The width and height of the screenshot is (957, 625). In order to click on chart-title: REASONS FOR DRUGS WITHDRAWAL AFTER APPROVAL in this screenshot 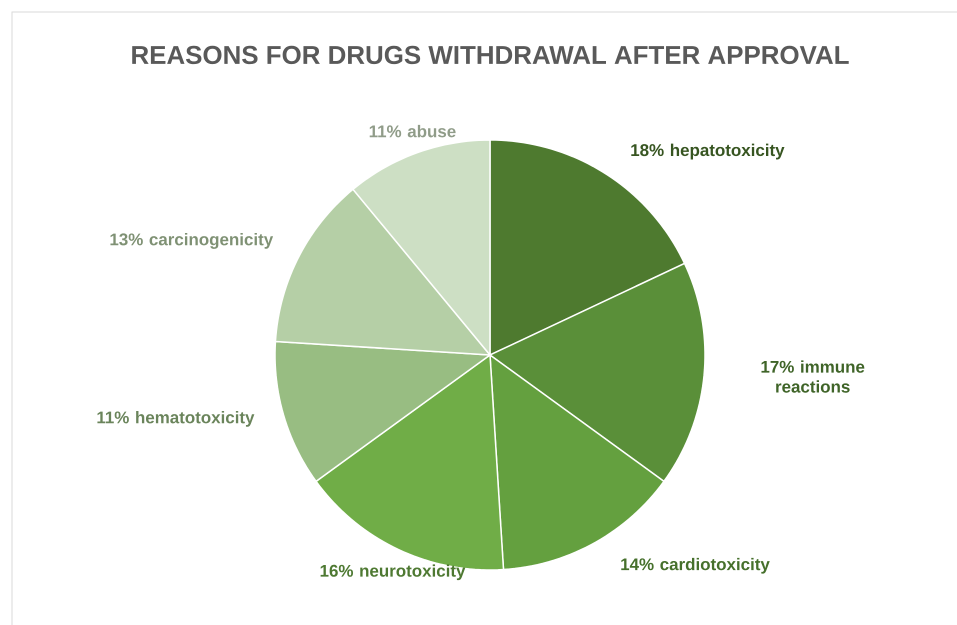, I will do `click(490, 55)`.